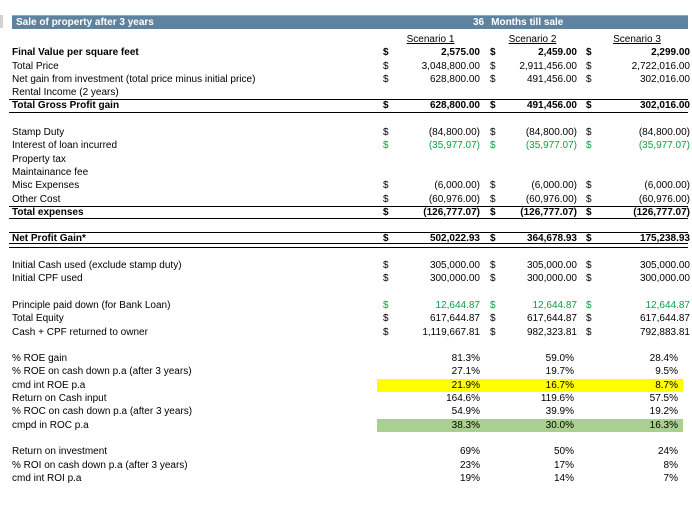 The width and height of the screenshot is (692, 513). What do you see at coordinates (451, 332) in the screenshot?
I see `value-cell: 1,119,667.81` at bounding box center [451, 332].